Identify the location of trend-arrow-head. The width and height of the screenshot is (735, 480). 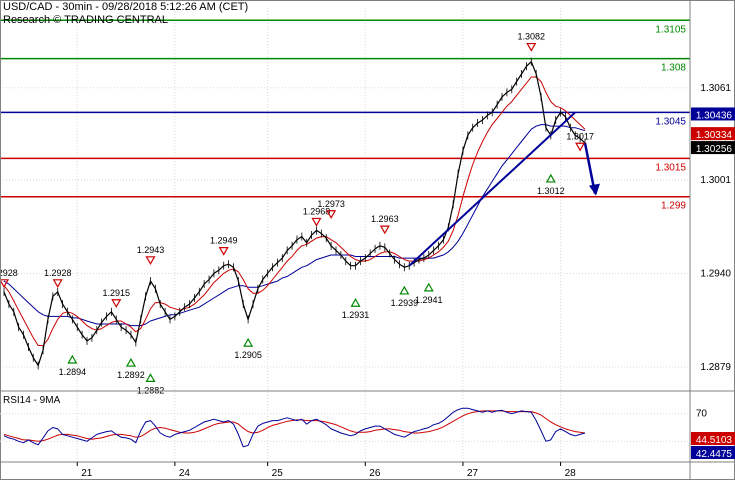
(594, 189).